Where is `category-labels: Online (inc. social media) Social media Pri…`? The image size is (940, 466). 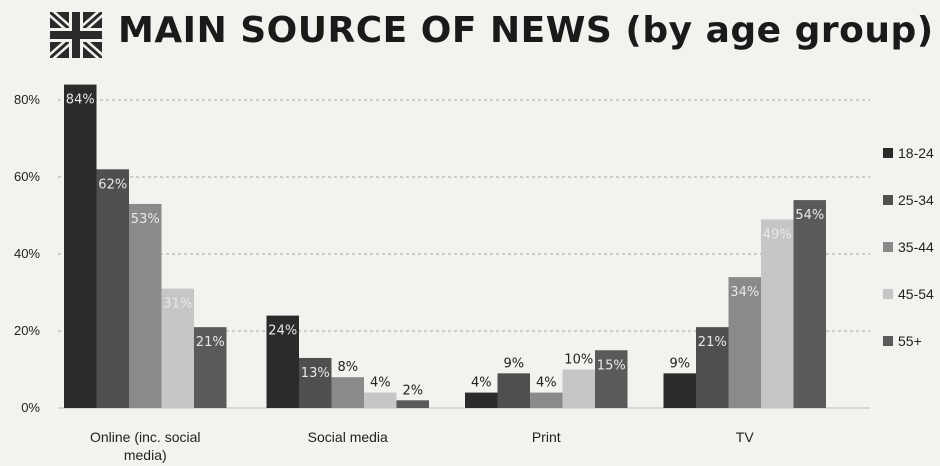 category-labels: Online (inc. social media) Social media Pri… is located at coordinates (422, 446).